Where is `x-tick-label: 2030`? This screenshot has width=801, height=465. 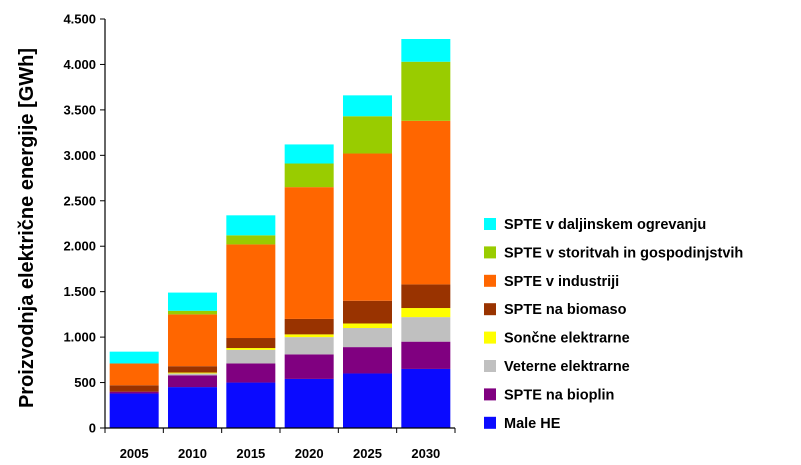
x-tick-label: 2030 is located at coordinates (425, 453).